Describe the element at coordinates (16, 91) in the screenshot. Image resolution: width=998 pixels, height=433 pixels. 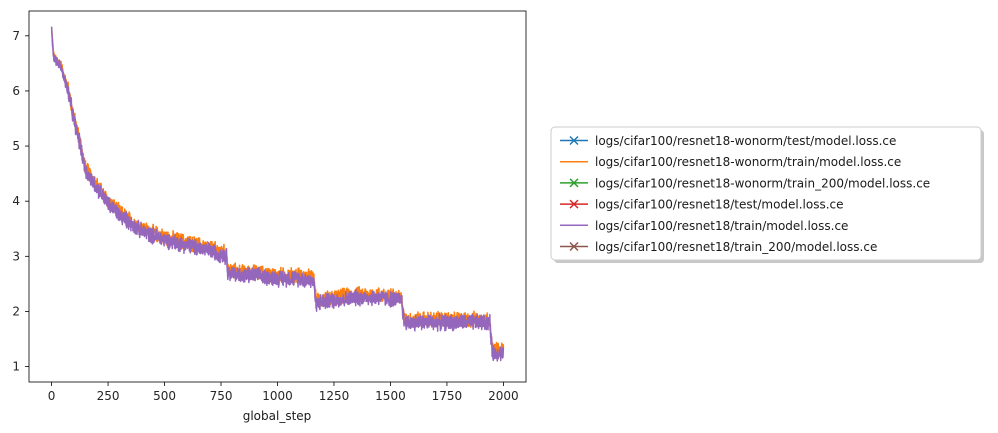
I see `y-tick-label: 6` at that location.